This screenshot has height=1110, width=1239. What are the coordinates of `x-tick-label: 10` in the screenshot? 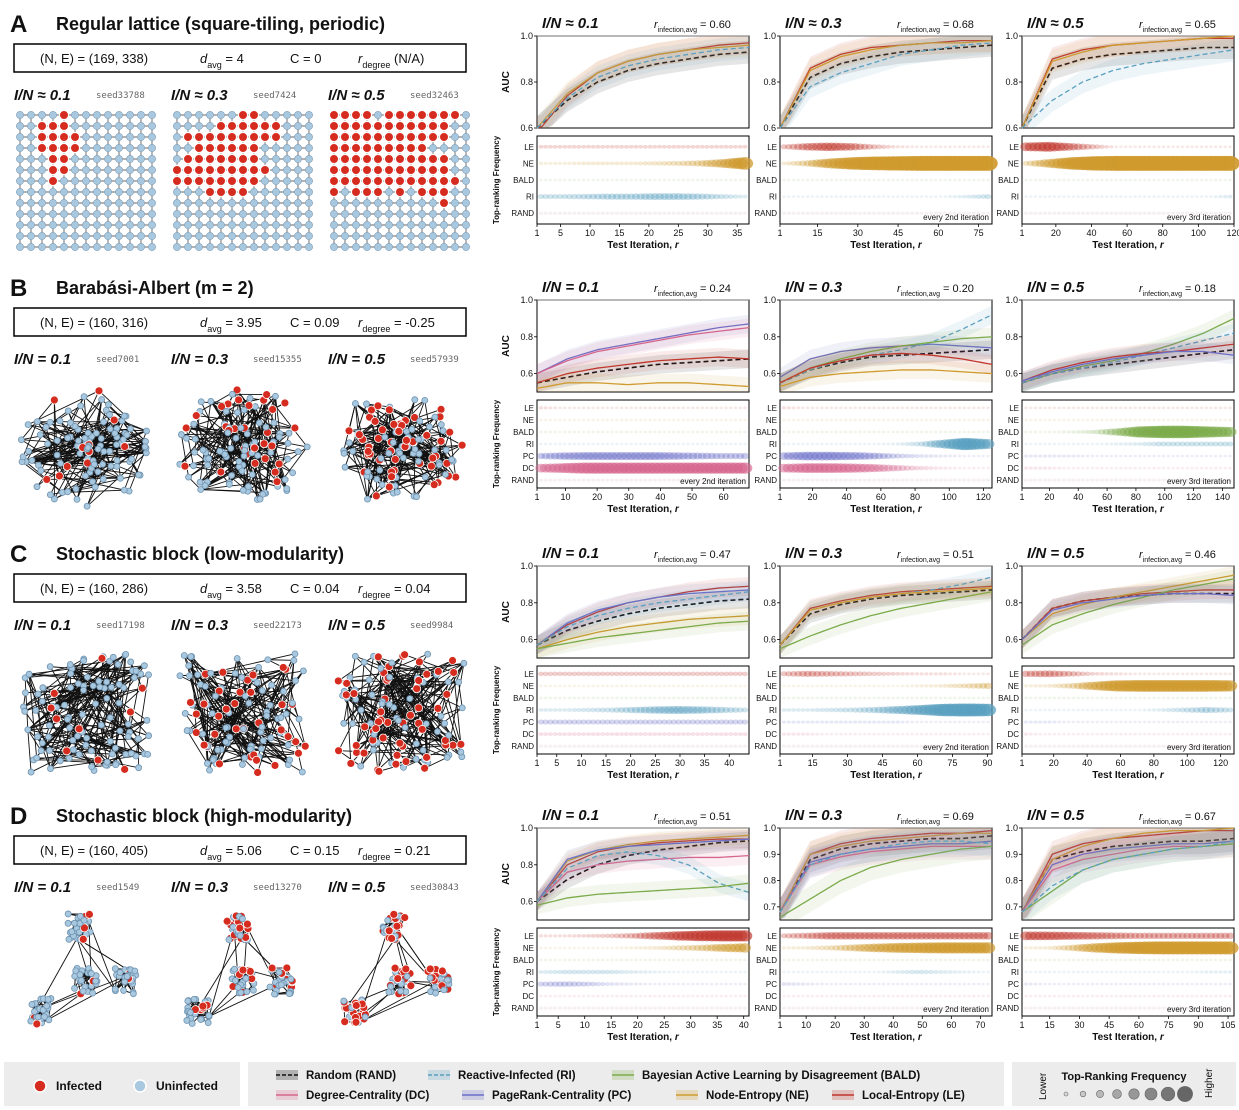 It's located at (565, 497).